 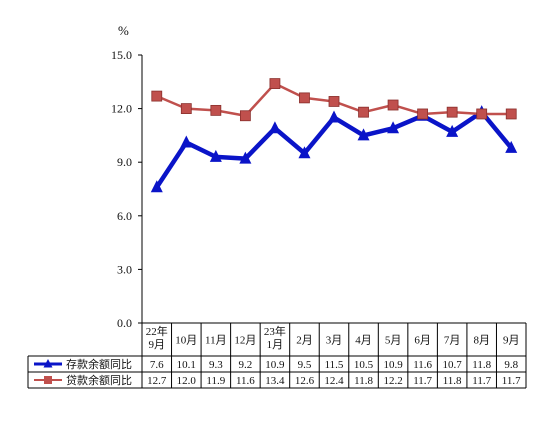 What do you see at coordinates (334, 381) in the screenshot?
I see `data-label: 12.4` at bounding box center [334, 381].